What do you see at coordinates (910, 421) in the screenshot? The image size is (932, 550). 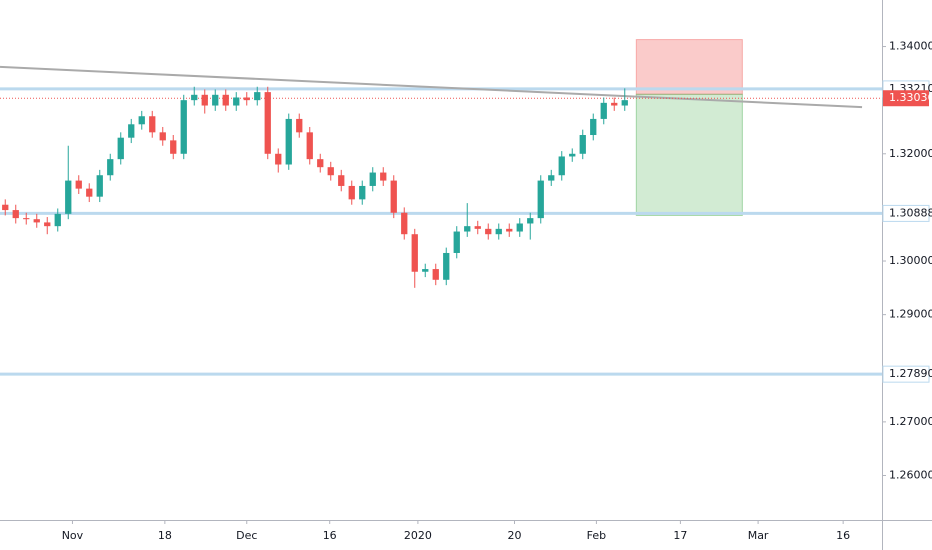 I see `y-tick-label: 1.27000` at bounding box center [910, 421].